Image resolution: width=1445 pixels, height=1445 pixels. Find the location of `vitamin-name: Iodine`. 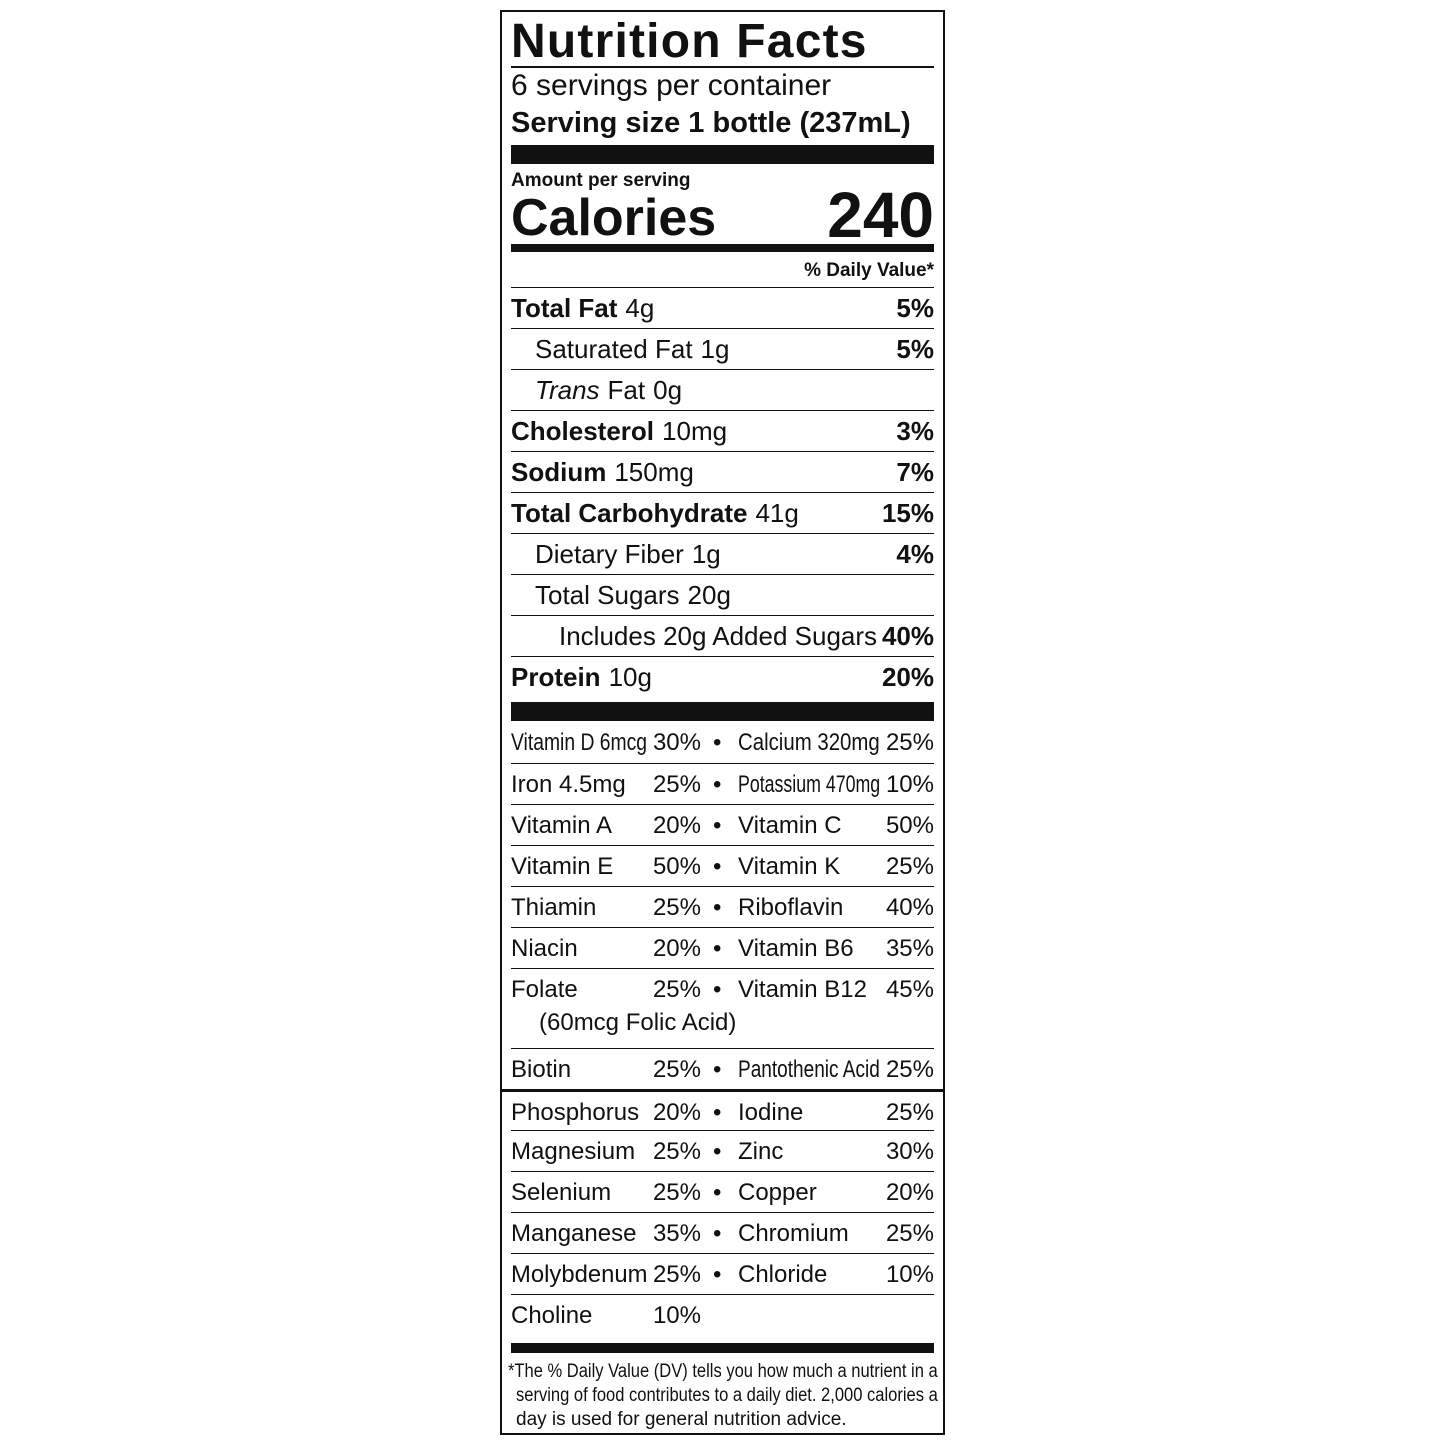

vitamin-name: Iodine is located at coordinates (771, 1112).